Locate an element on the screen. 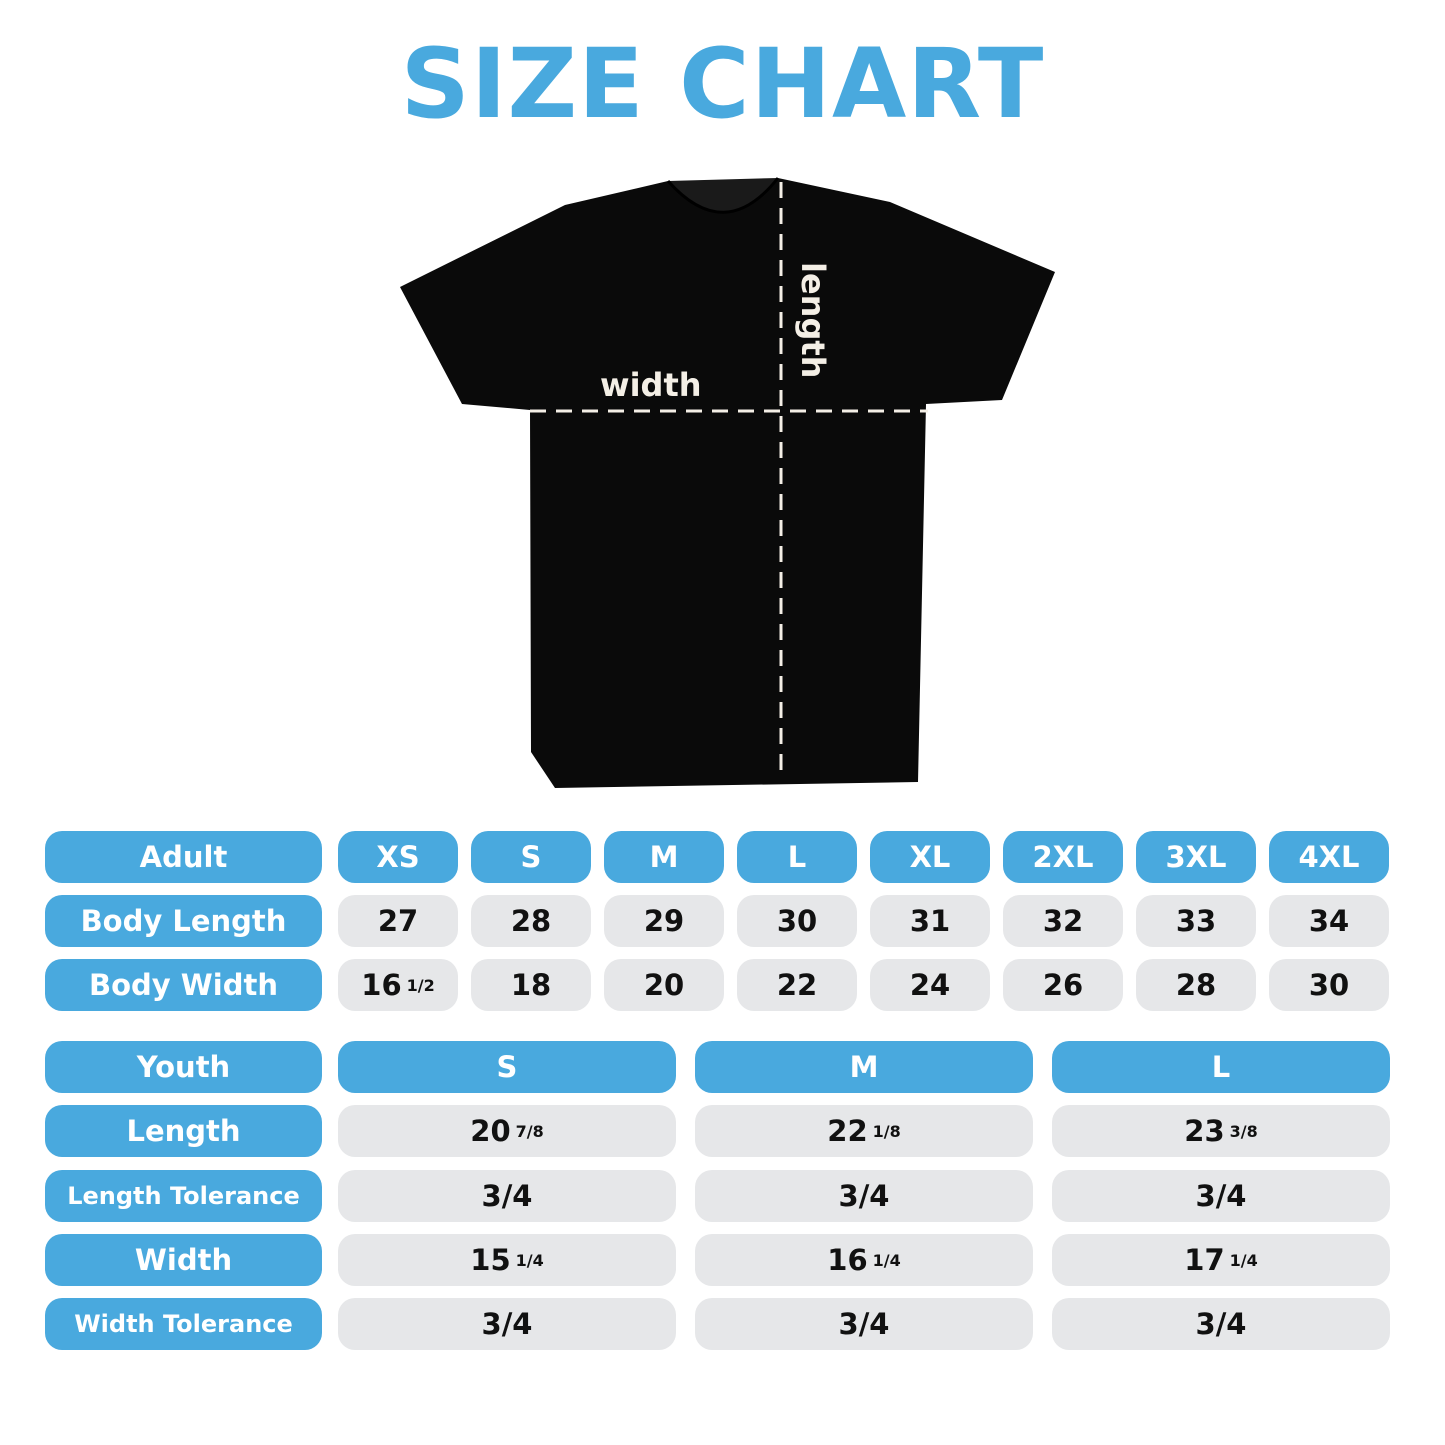 This screenshot has width=1445, height=1445. adult-size-XS-value: XS is located at coordinates (398, 857).